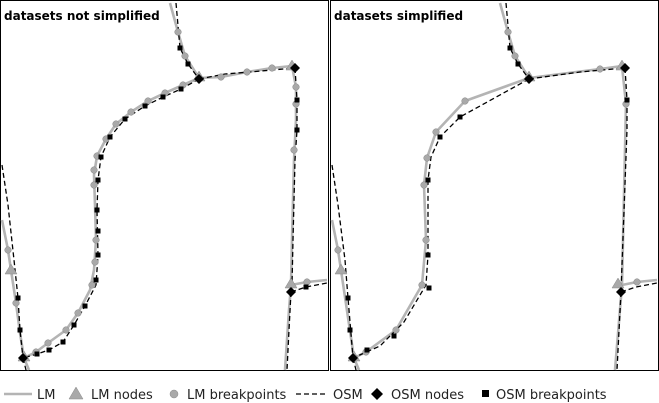  I want to click on panel-title: datasets simplified, so click(398, 16).